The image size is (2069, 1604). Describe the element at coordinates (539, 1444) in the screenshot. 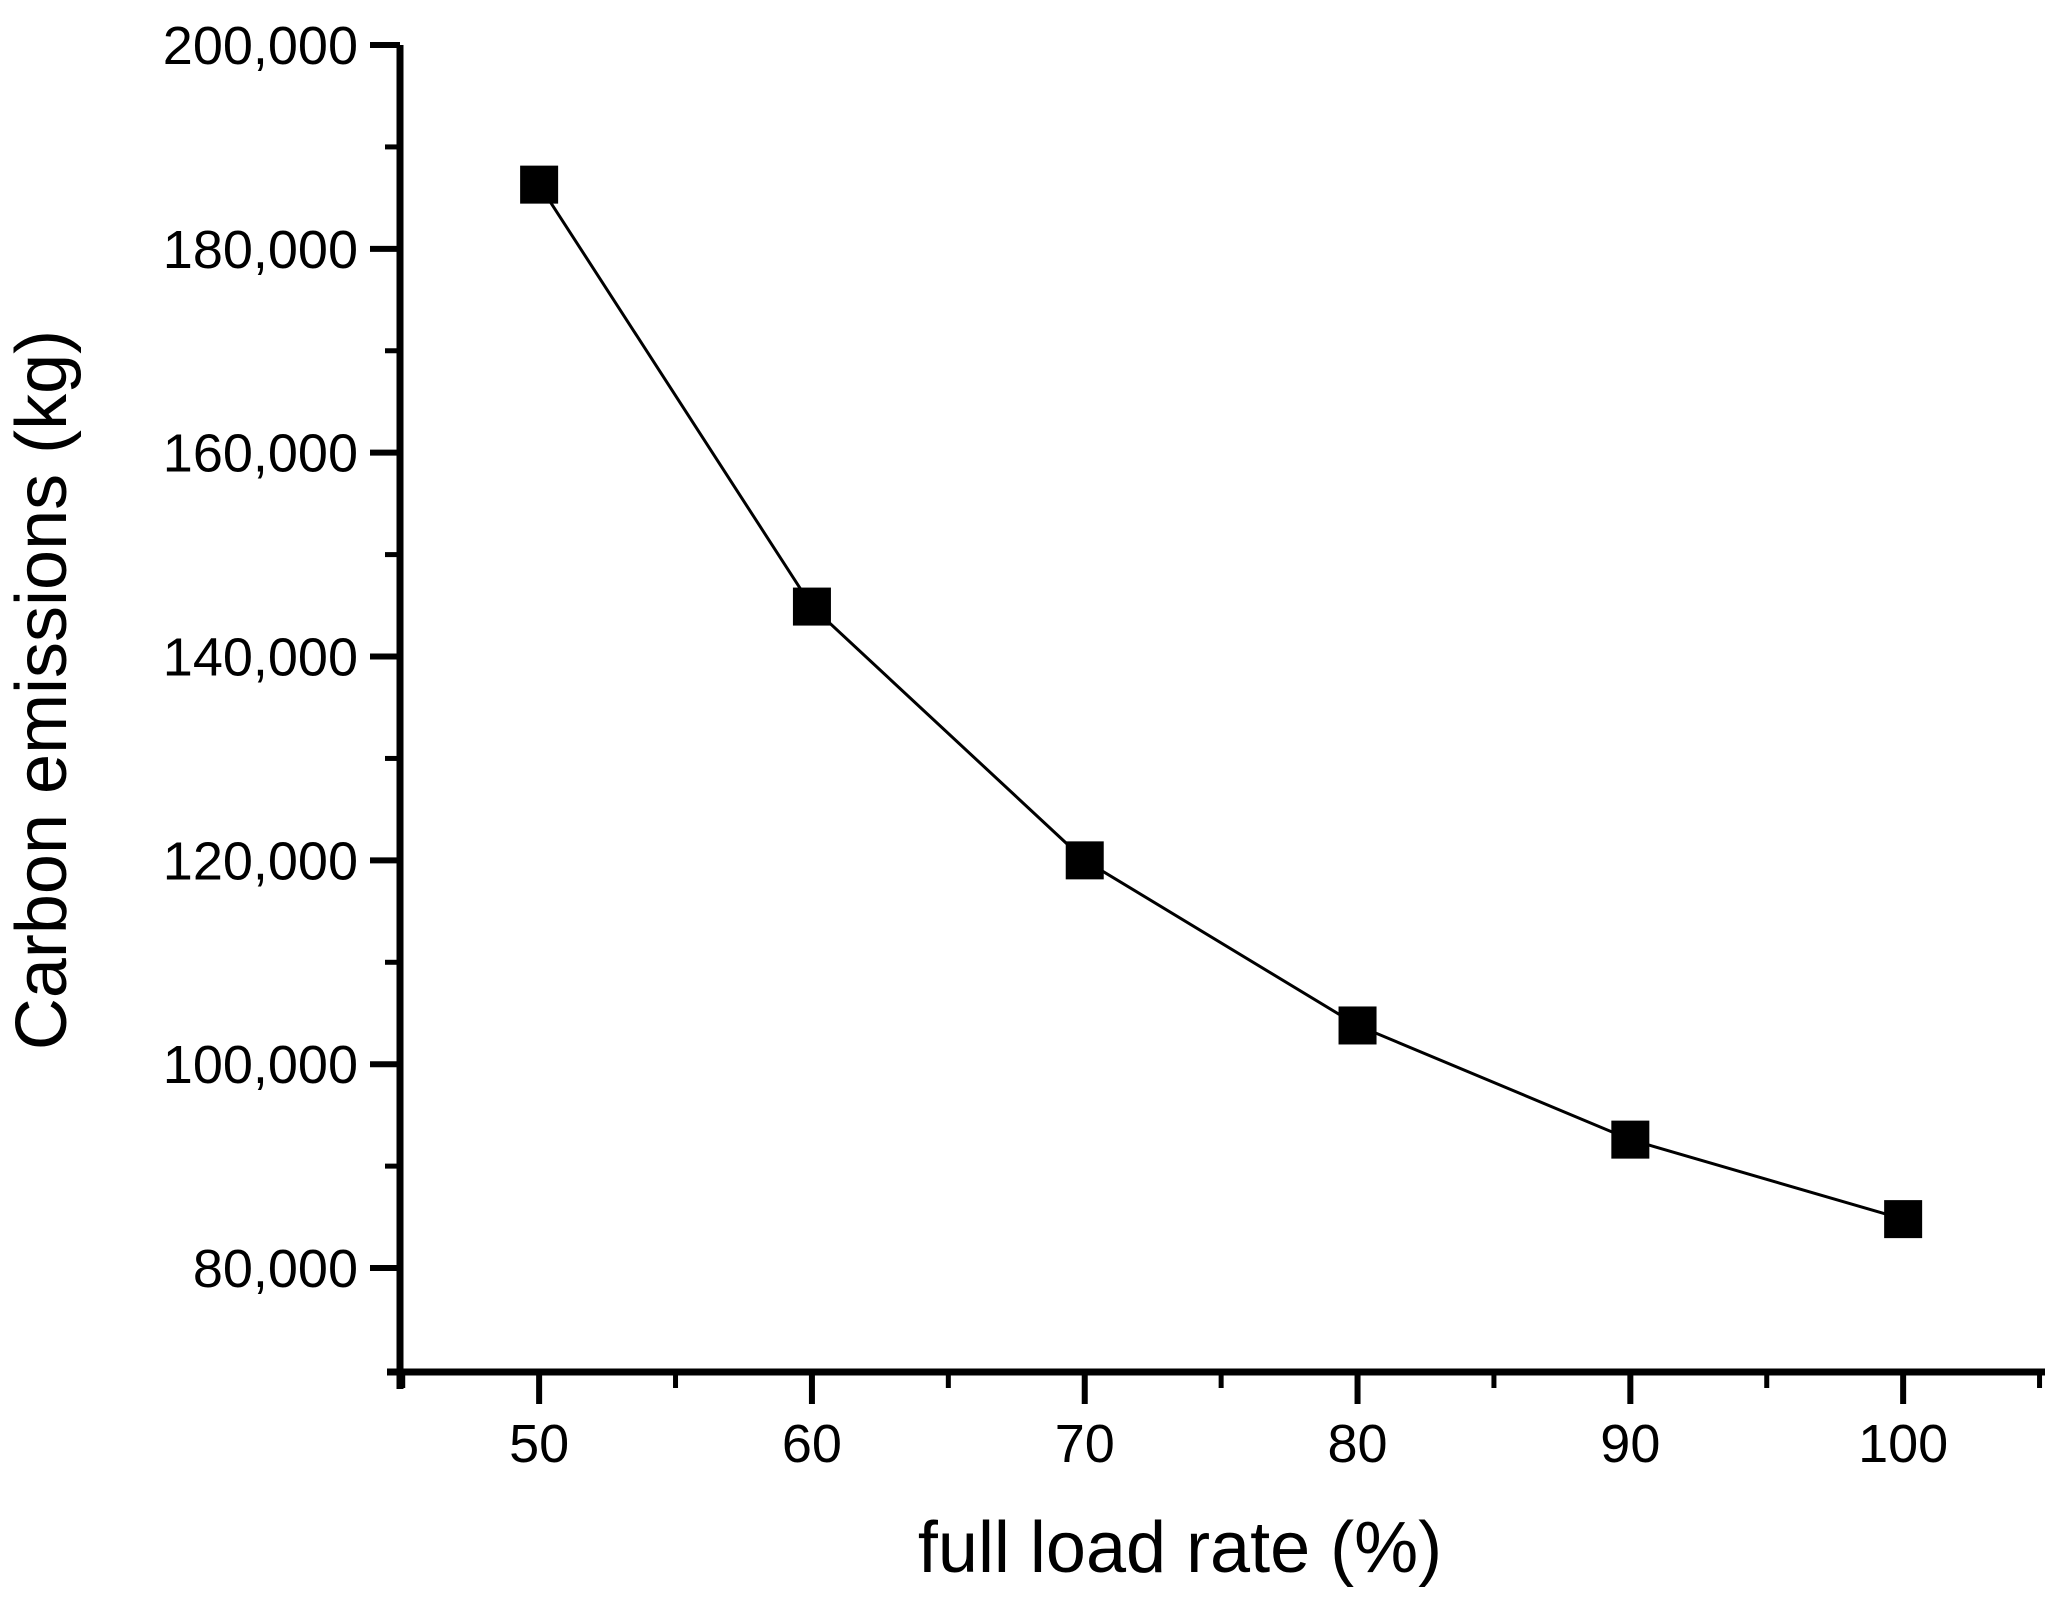

I see `x-tick-label: 50` at that location.